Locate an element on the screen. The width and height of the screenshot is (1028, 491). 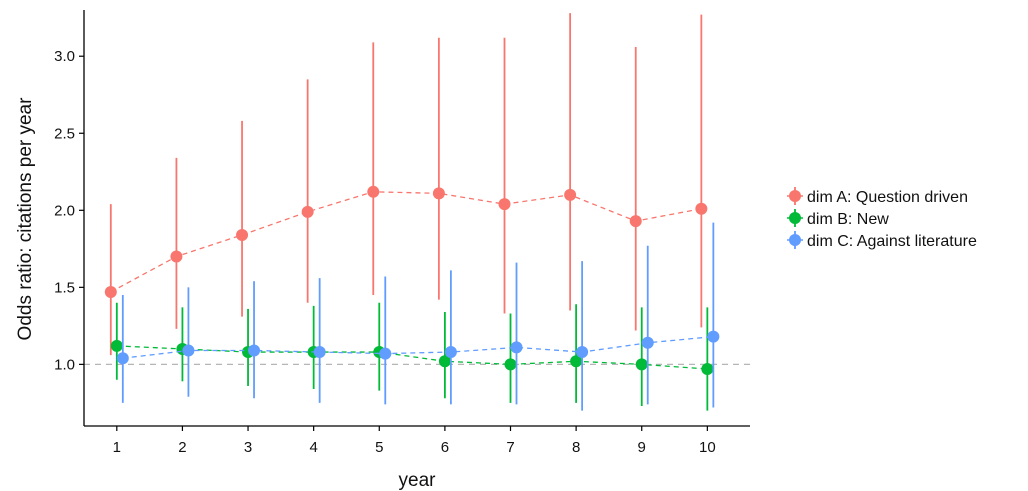
x-tick-label: 4 is located at coordinates (313, 447).